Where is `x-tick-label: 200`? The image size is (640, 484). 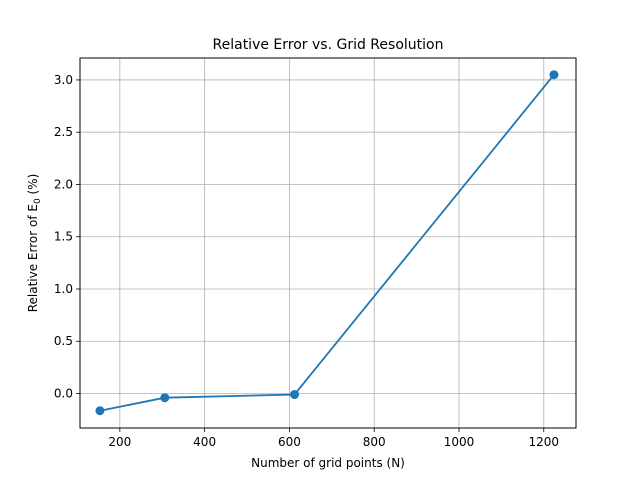
x-tick-label: 200 is located at coordinates (119, 442).